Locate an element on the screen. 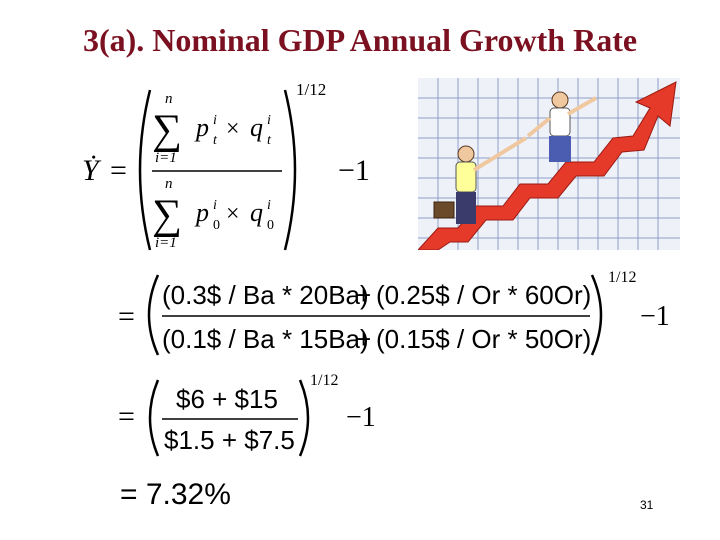 The image size is (720, 540). exponent-2: 1/12 is located at coordinates (622, 277).